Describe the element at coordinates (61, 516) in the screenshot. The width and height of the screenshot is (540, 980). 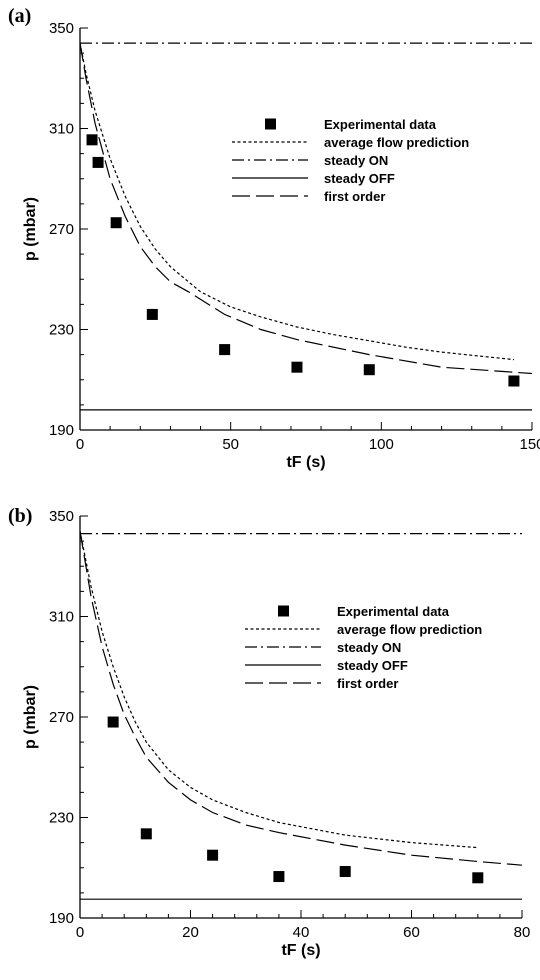
I see `chart2-y-tick-label: 350` at that location.